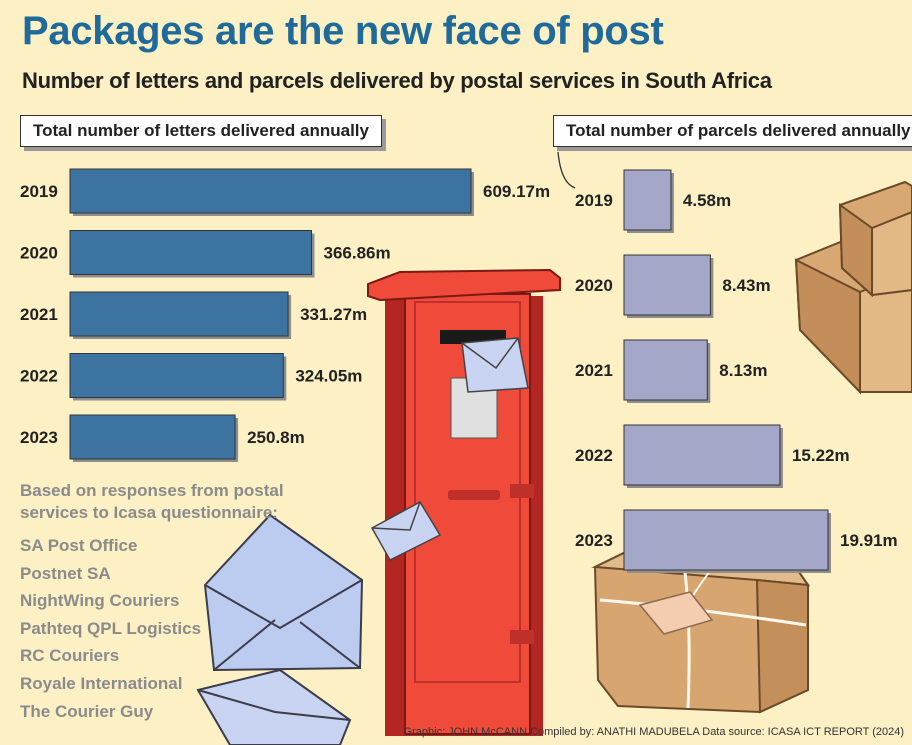 The width and height of the screenshot is (912, 745). I want to click on letters-value-label: 331.27m, so click(333, 314).